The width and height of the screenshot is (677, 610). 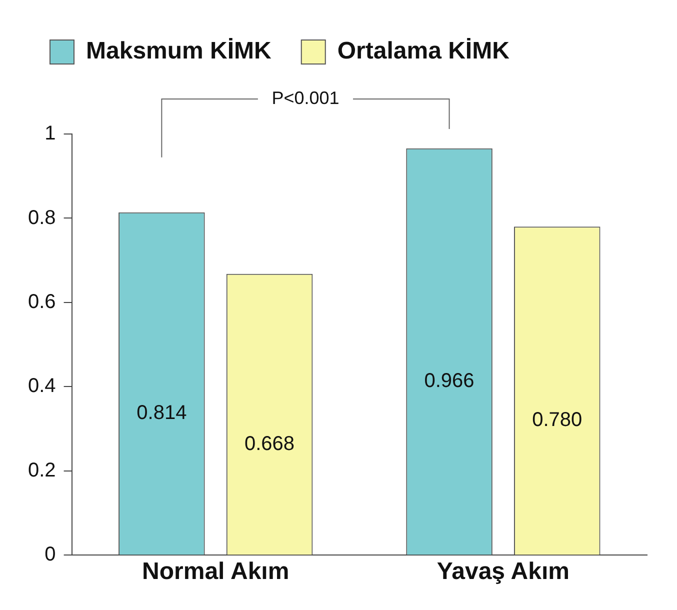 What do you see at coordinates (216, 572) in the screenshot?
I see `x-tick-label: Normal Akım` at bounding box center [216, 572].